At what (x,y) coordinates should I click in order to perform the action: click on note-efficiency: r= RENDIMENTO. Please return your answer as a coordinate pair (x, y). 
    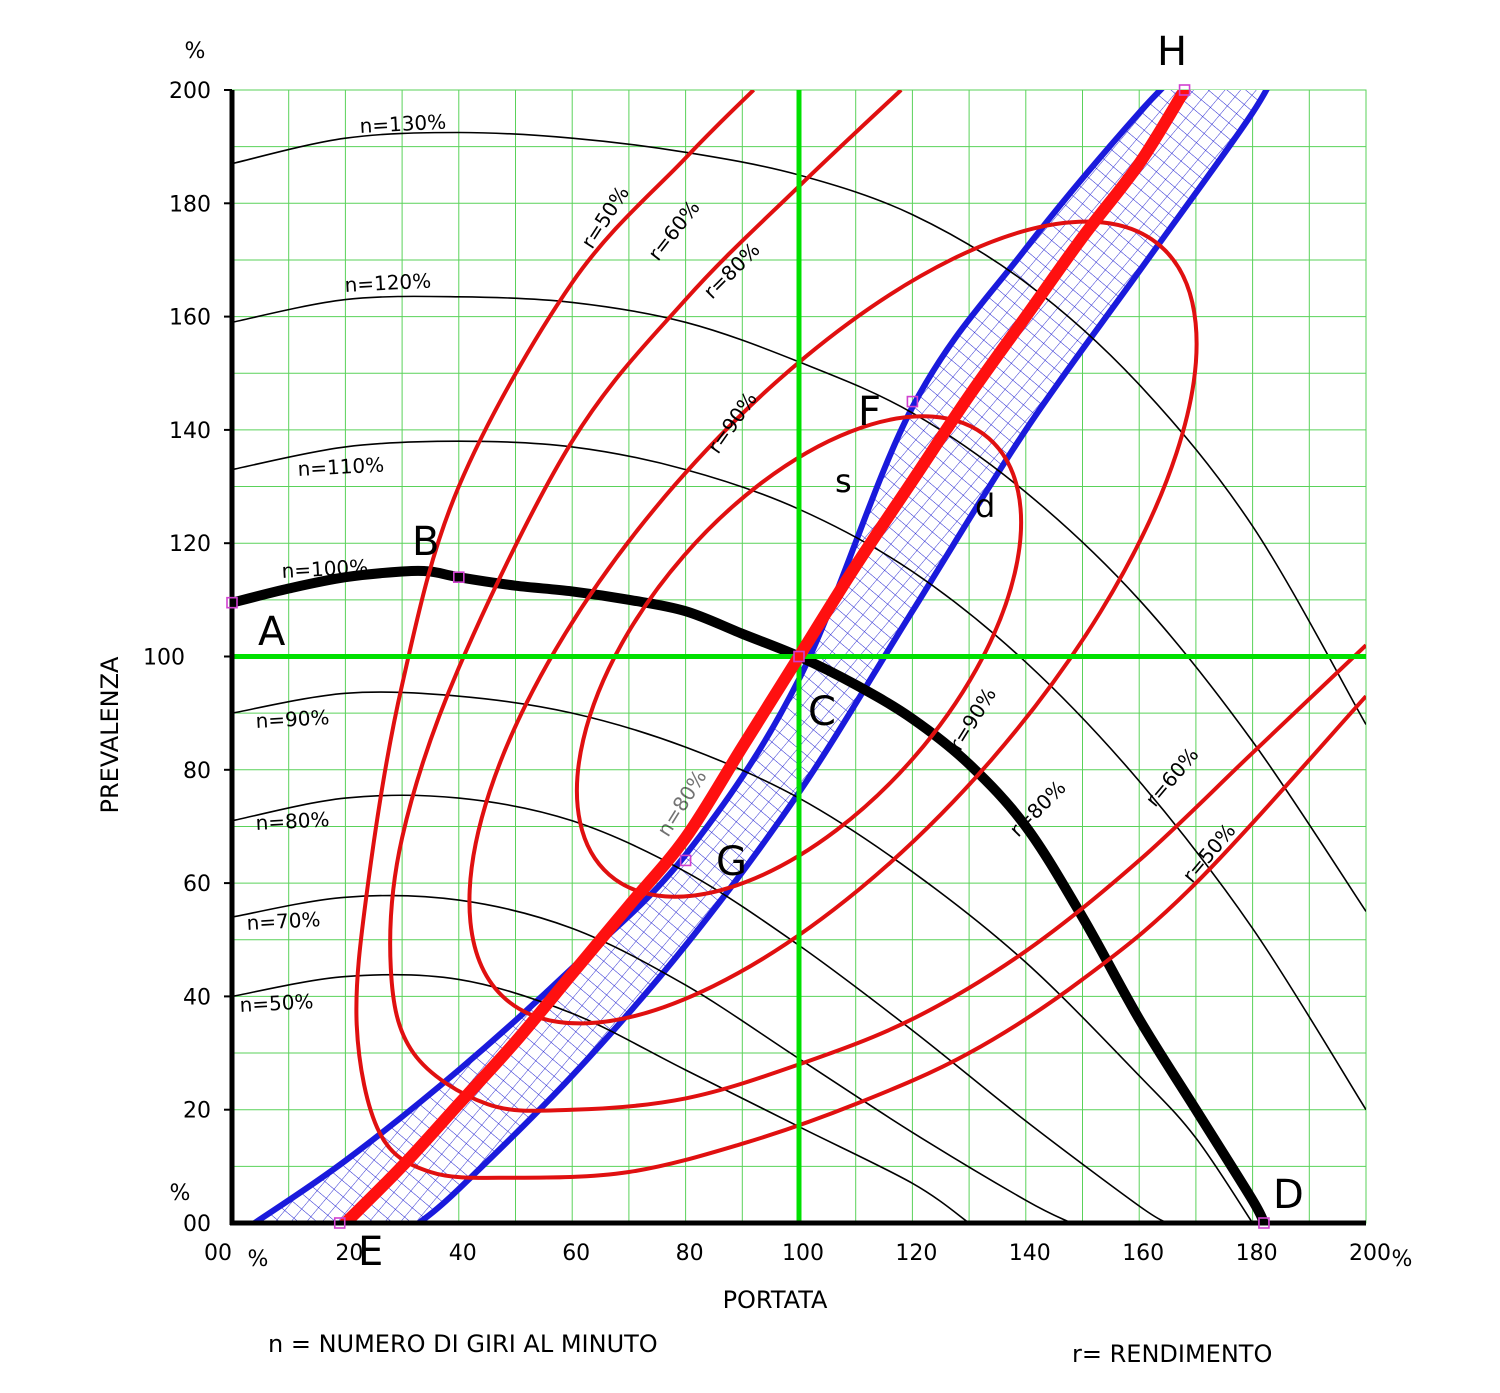
    Looking at the image, I should click on (1172, 1354).